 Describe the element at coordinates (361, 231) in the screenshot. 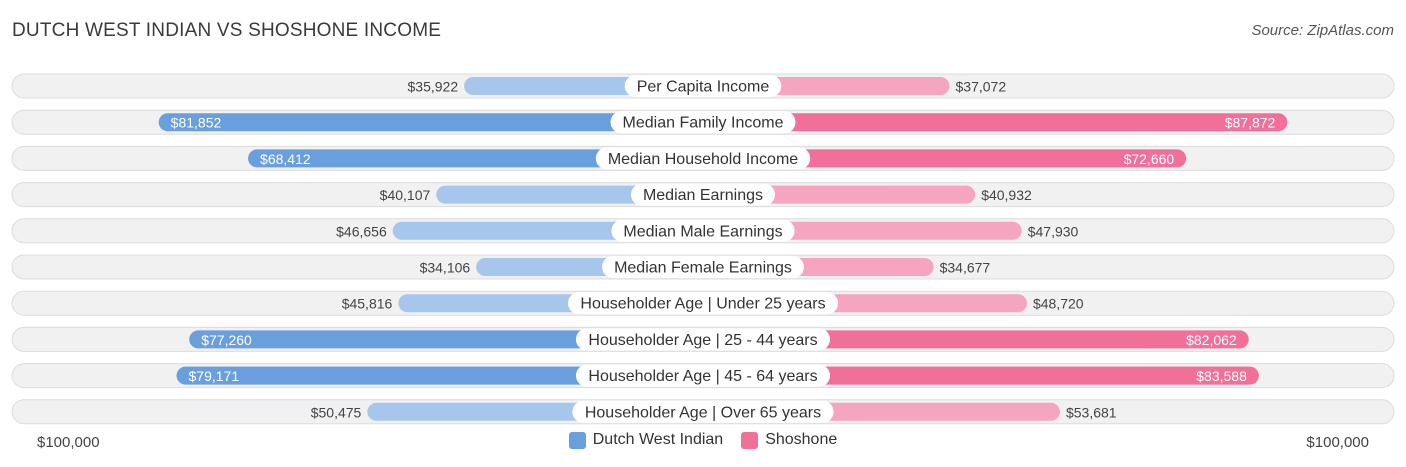

I see `value-label-dutch-west-indian-median-male-earnings: $46,656` at that location.